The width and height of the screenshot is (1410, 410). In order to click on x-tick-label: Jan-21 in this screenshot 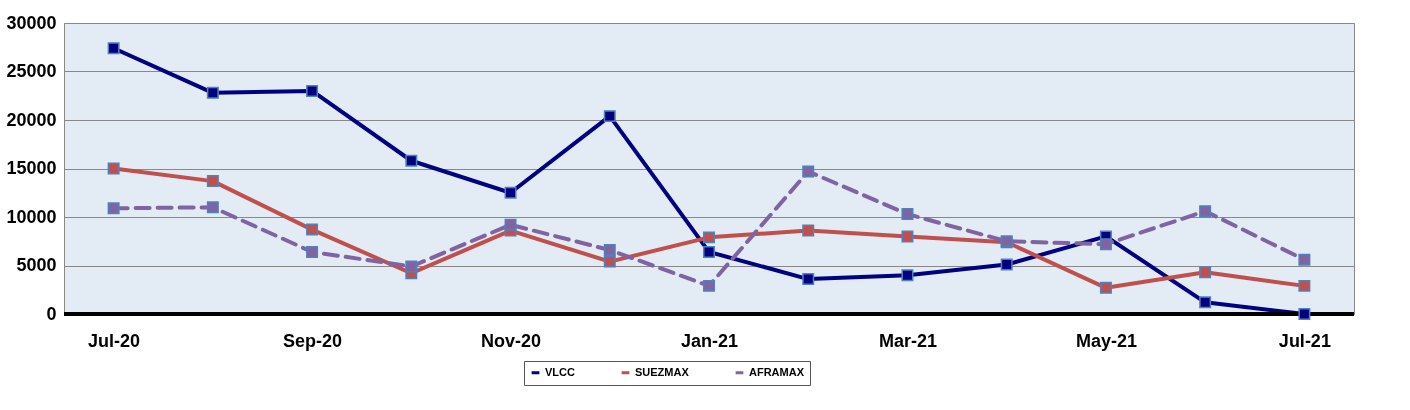, I will do `click(709, 340)`.